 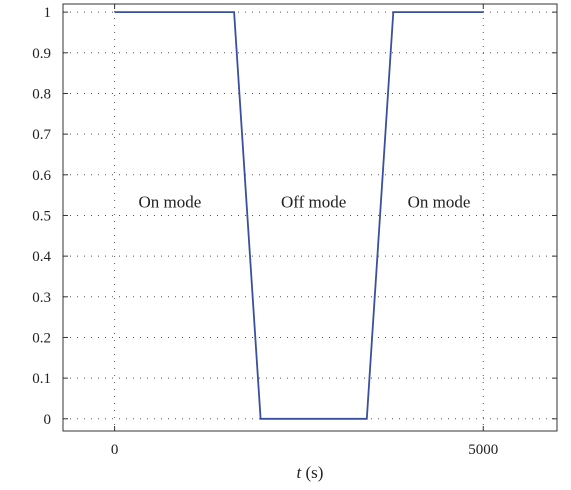 I want to click on y-tick-label: 1, so click(x=48, y=13).